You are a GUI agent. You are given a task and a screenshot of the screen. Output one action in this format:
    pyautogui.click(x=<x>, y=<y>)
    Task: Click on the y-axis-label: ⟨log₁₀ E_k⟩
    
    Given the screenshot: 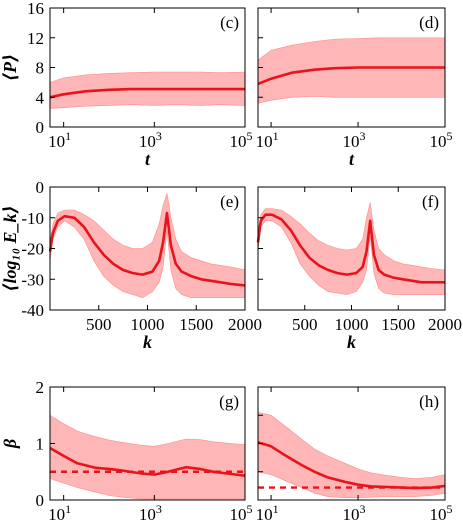 What is the action you would take?
    pyautogui.click(x=10, y=248)
    